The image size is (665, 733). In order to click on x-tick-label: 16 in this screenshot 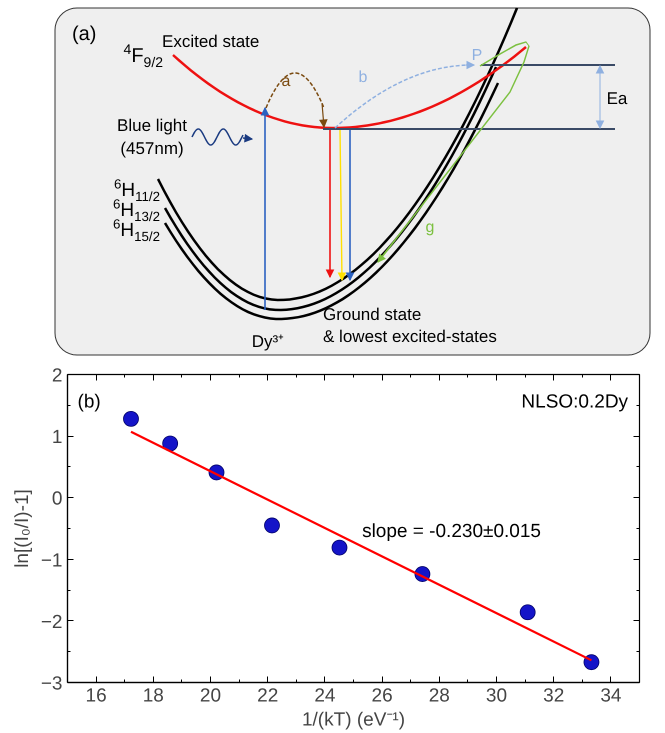, I will do `click(96, 696)`.